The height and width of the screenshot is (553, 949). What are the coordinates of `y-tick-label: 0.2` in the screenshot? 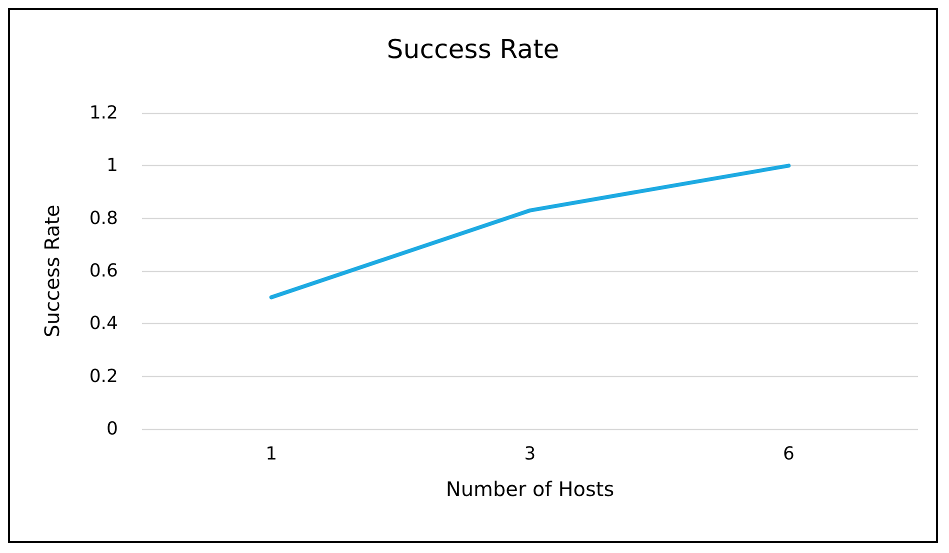 It's located at (103, 376).